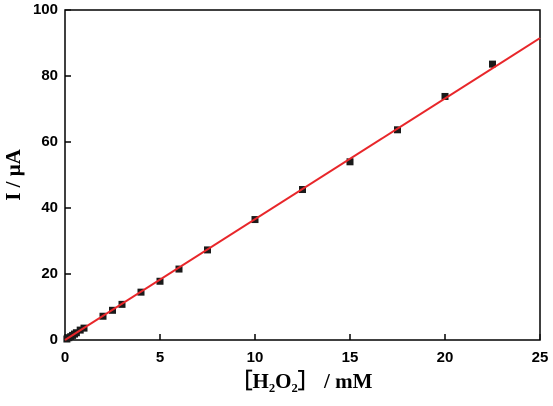 Image resolution: width=553 pixels, height=406 pixels. What do you see at coordinates (255, 357) in the screenshot?
I see `x-tick-label: 10` at bounding box center [255, 357].